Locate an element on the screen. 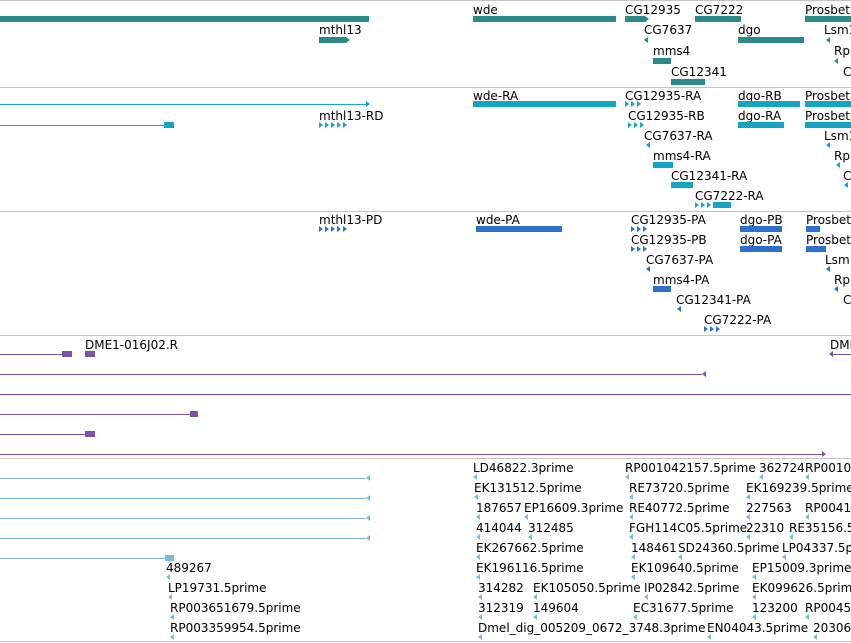 The height and width of the screenshot is (643, 851). feature-label: 148461 is located at coordinates (654, 548).